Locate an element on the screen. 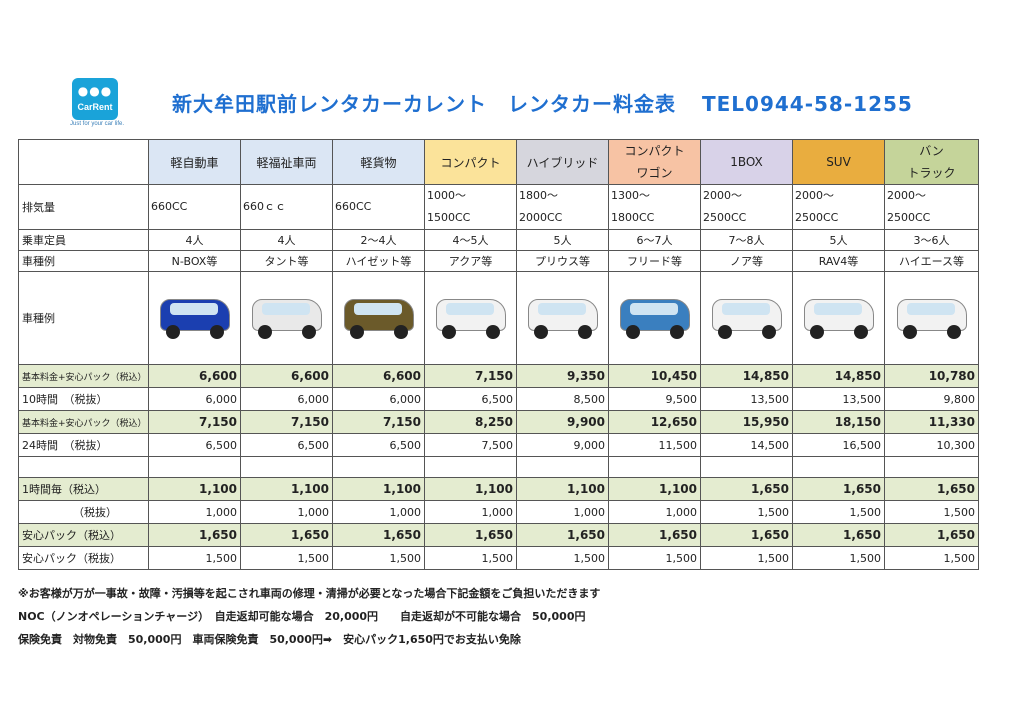  displacement-line: 2000CC is located at coordinates (541, 217).